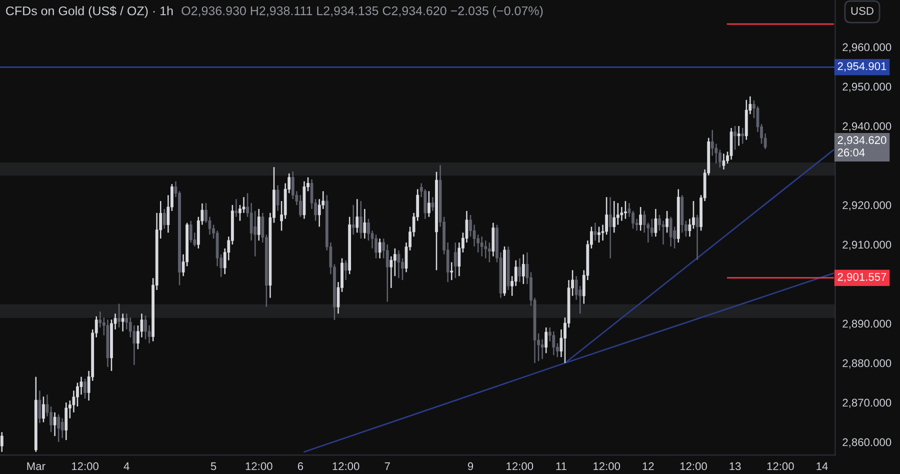 Image resolution: width=900 pixels, height=474 pixels. What do you see at coordinates (867, 363) in the screenshot?
I see `y-tick-label: 2,880.000` at bounding box center [867, 363].